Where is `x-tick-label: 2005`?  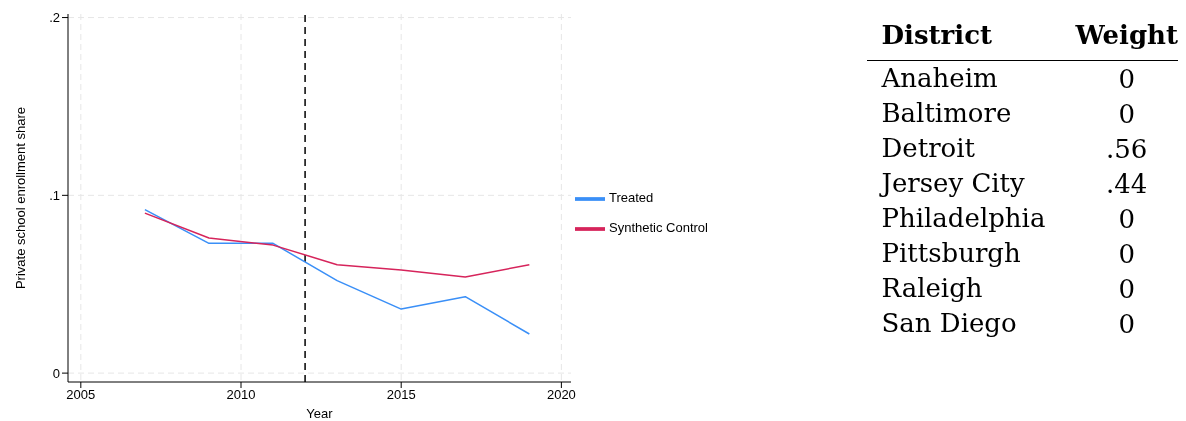
x-tick-label: 2005 is located at coordinates (81, 395).